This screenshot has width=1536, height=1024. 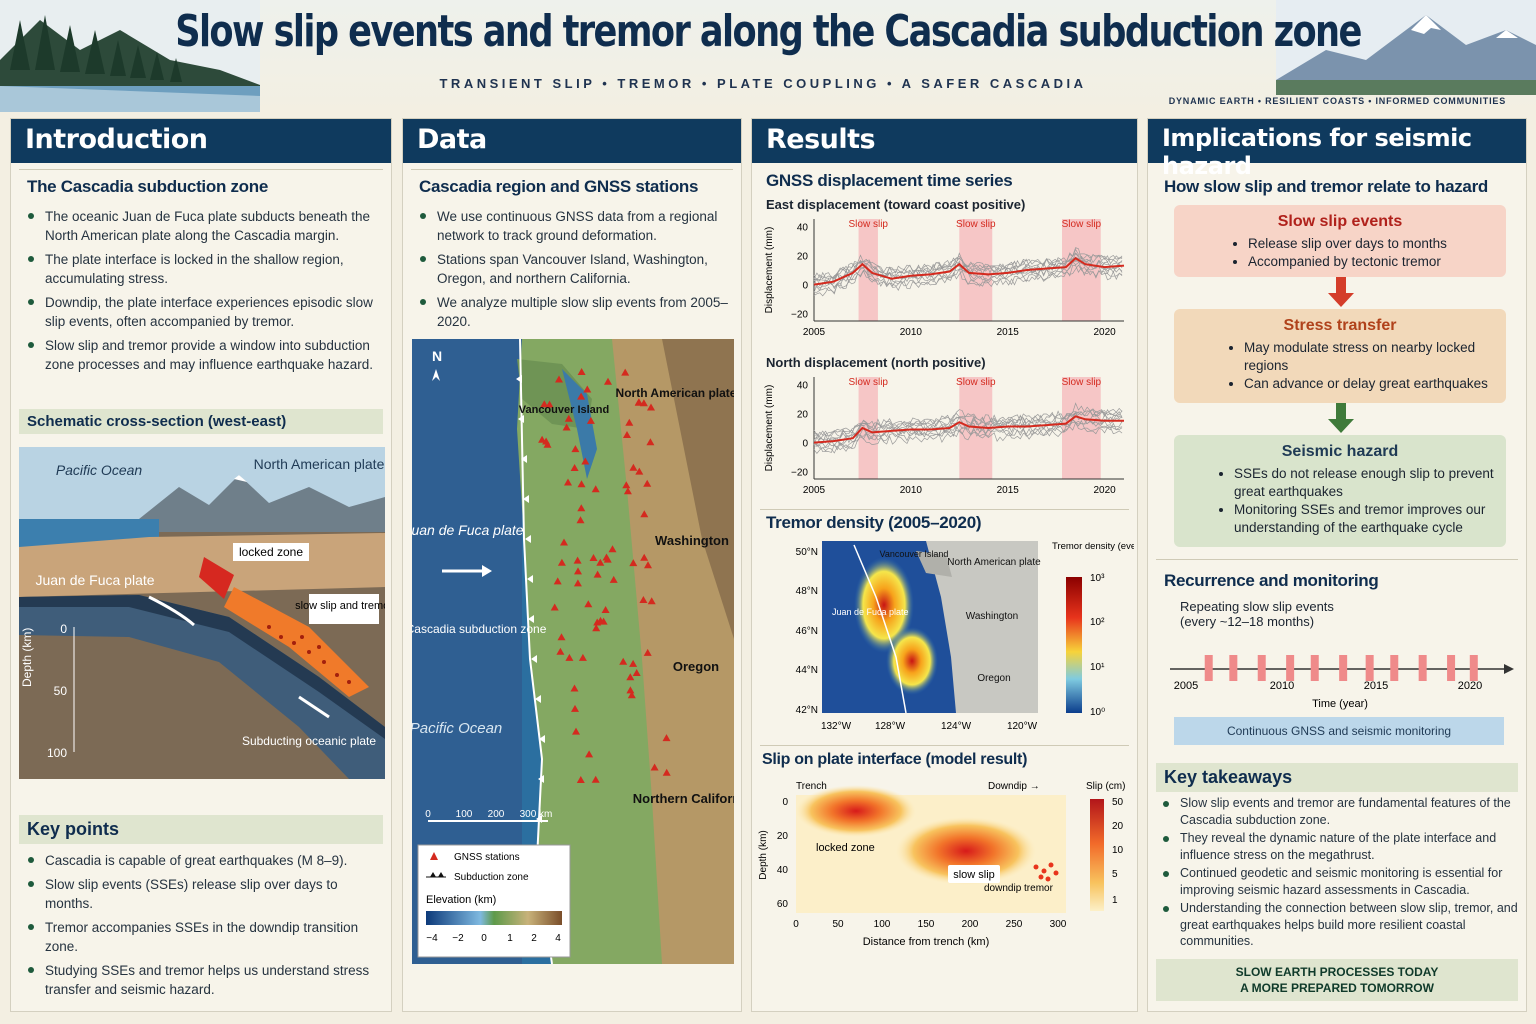 What do you see at coordinates (1340, 451) in the screenshot?
I see `box-title: Seismic hazard` at bounding box center [1340, 451].